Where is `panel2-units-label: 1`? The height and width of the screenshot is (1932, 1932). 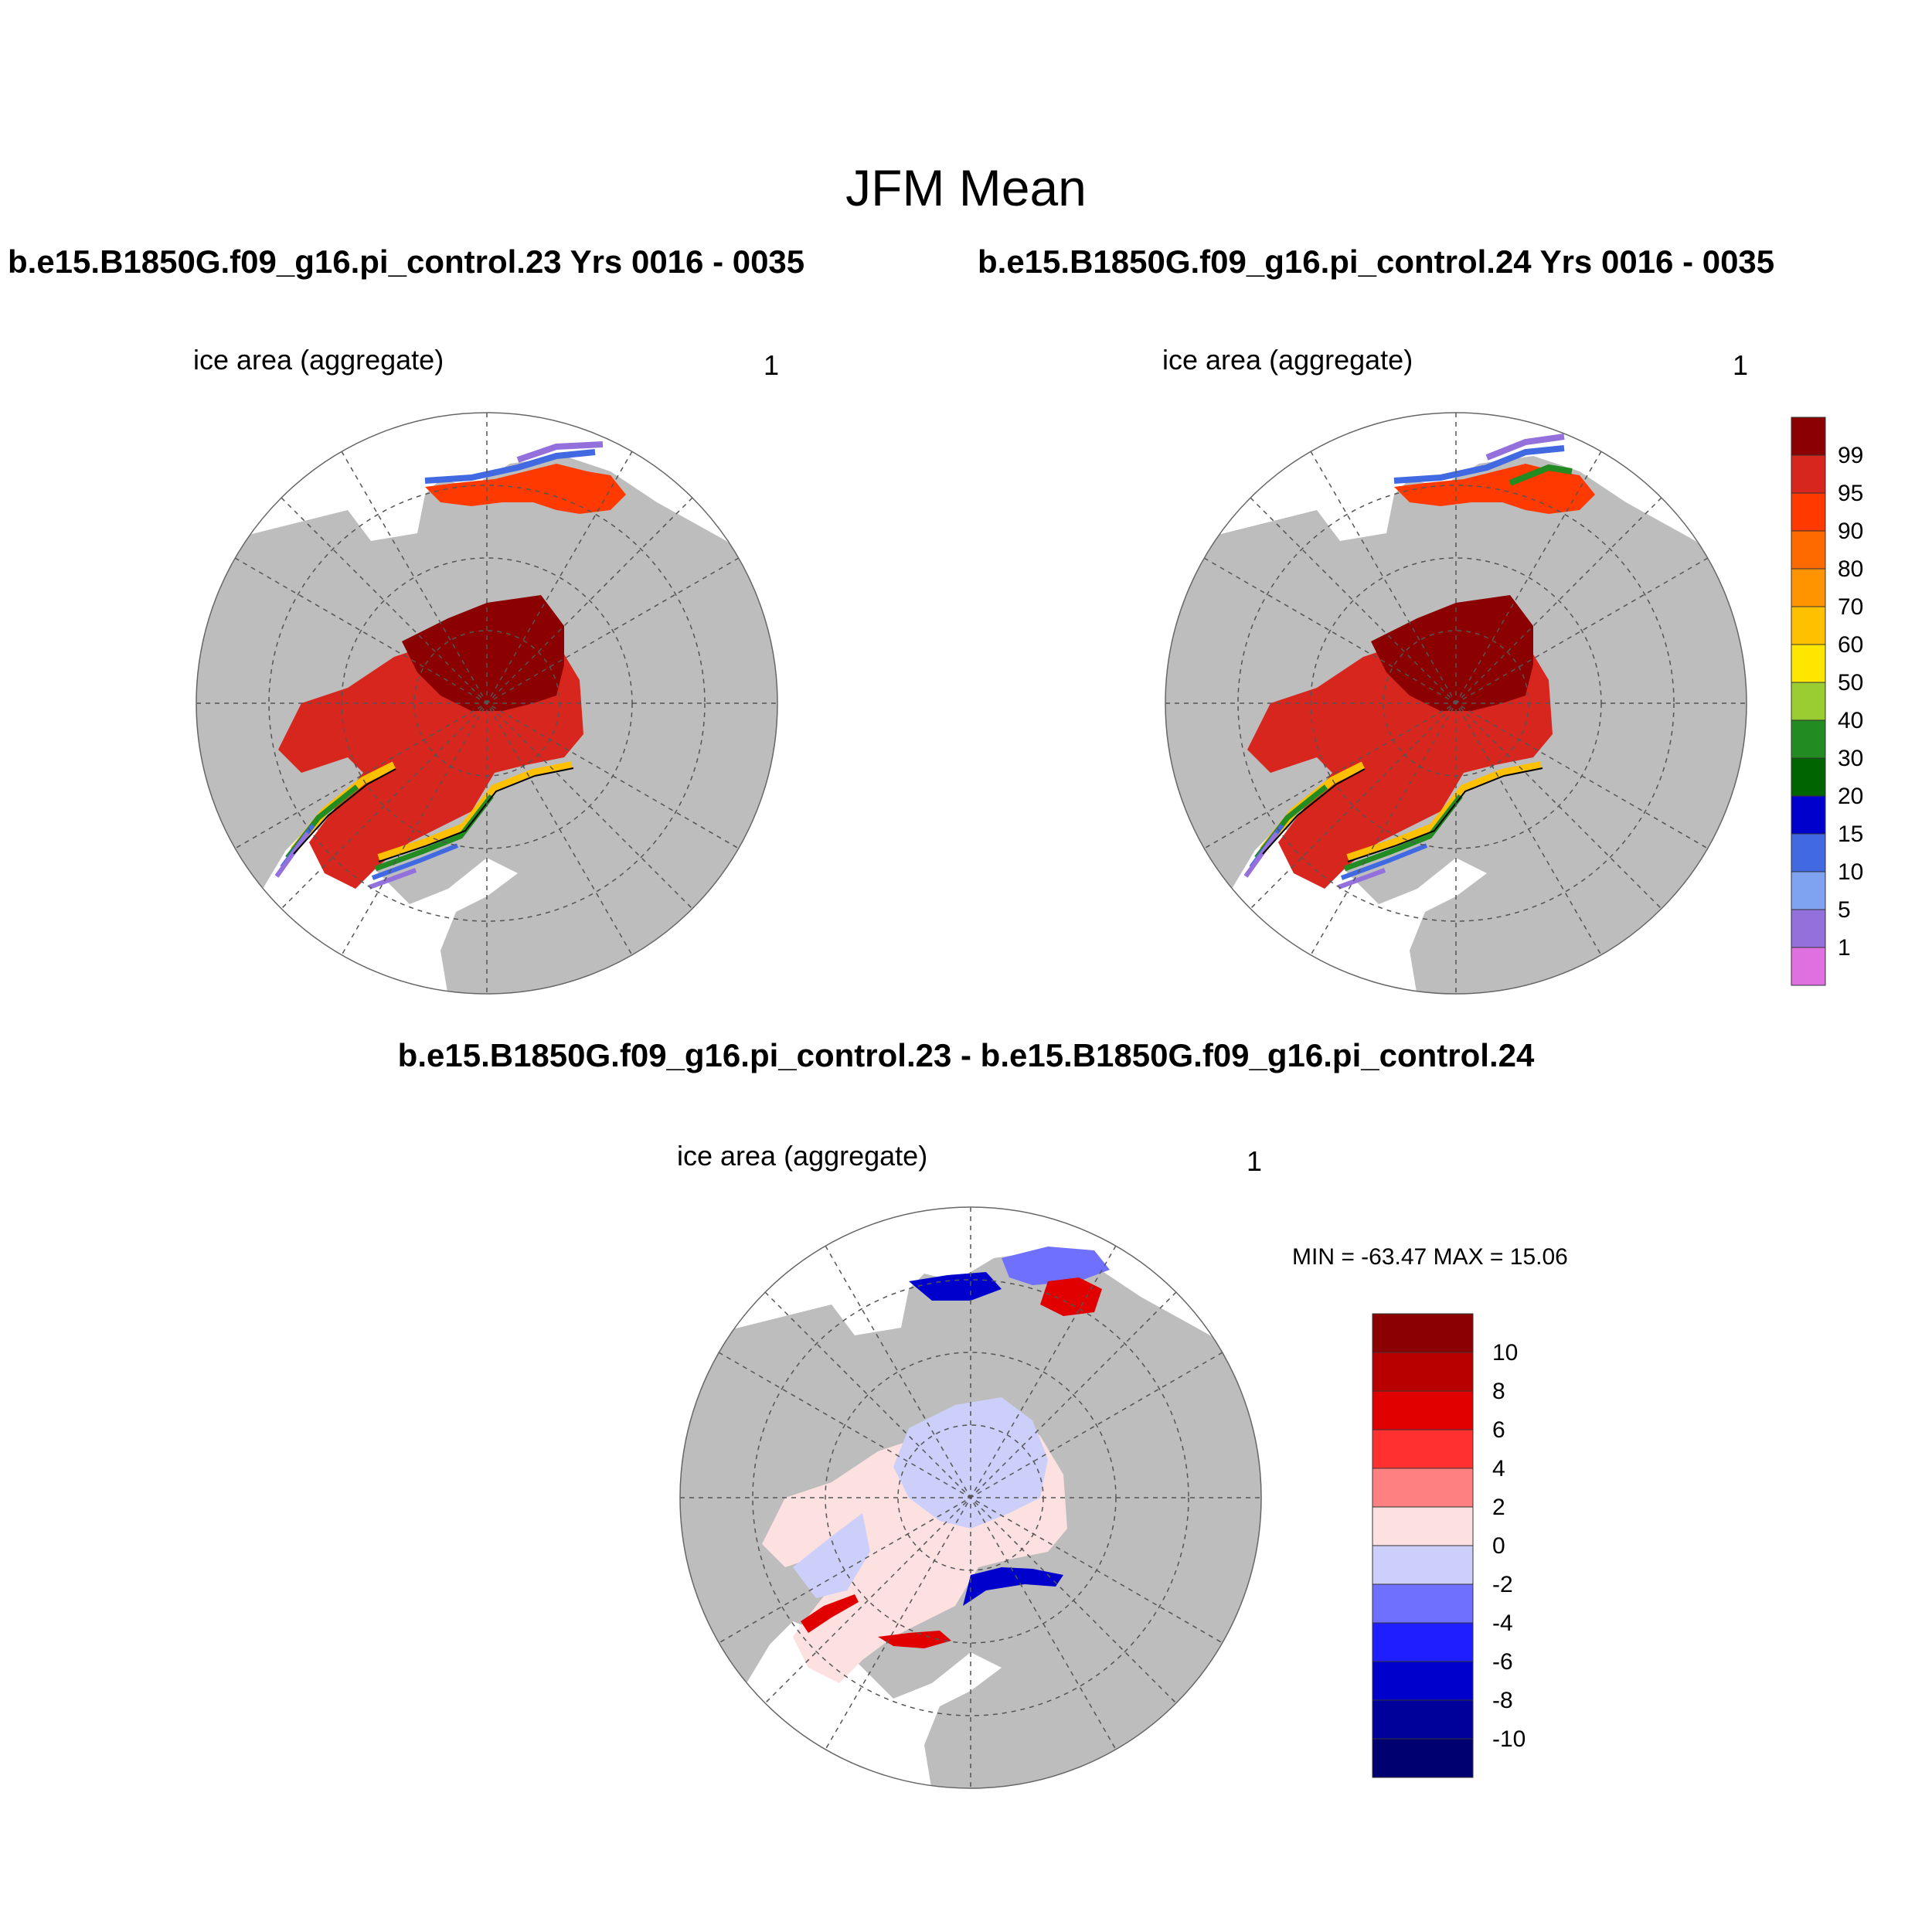
panel2-units-label: 1 is located at coordinates (1741, 365).